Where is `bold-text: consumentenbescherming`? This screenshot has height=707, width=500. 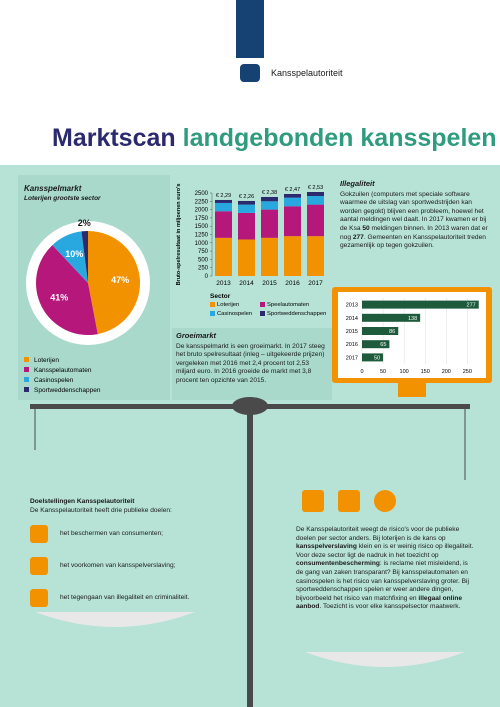
bold-text: consumentenbescherming is located at coordinates (338, 564).